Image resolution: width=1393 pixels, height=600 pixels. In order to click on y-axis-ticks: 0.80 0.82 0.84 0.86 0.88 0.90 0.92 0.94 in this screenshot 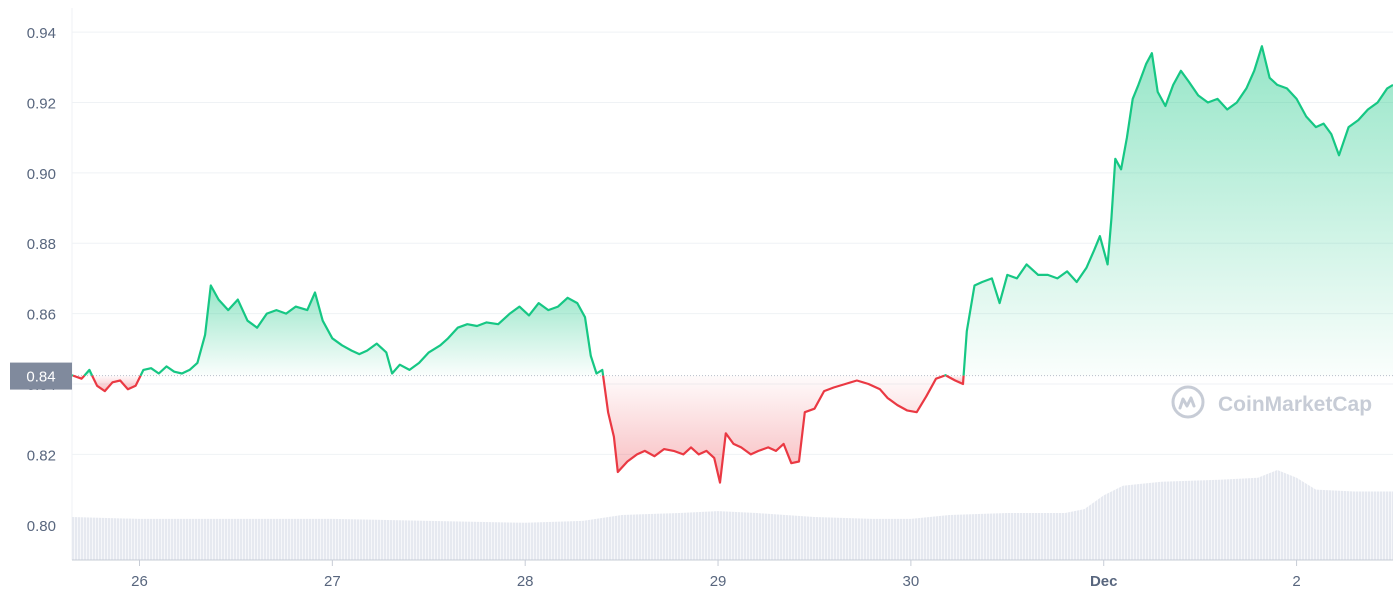, I will do `click(41, 280)`.